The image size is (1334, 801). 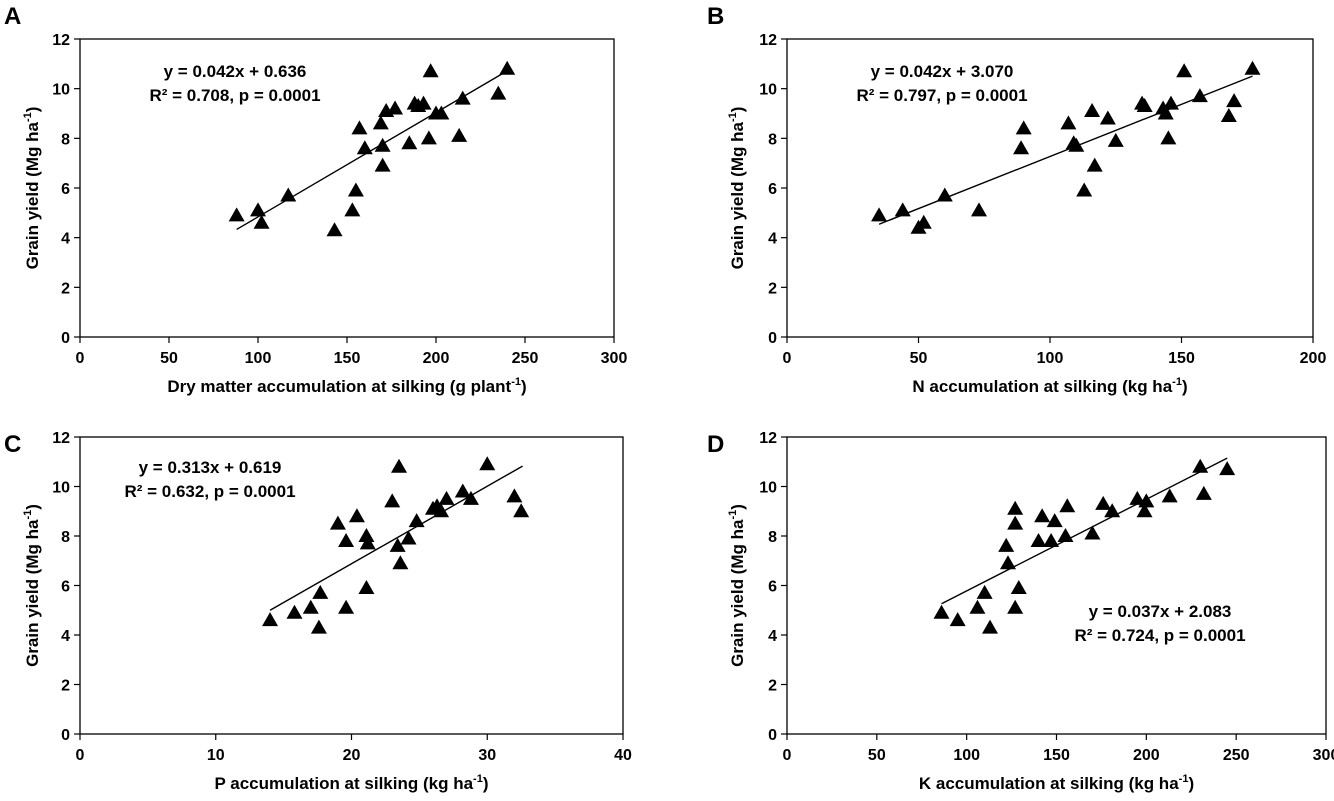 What do you see at coordinates (623, 755) in the screenshot?
I see `x-tick-label: 40` at bounding box center [623, 755].